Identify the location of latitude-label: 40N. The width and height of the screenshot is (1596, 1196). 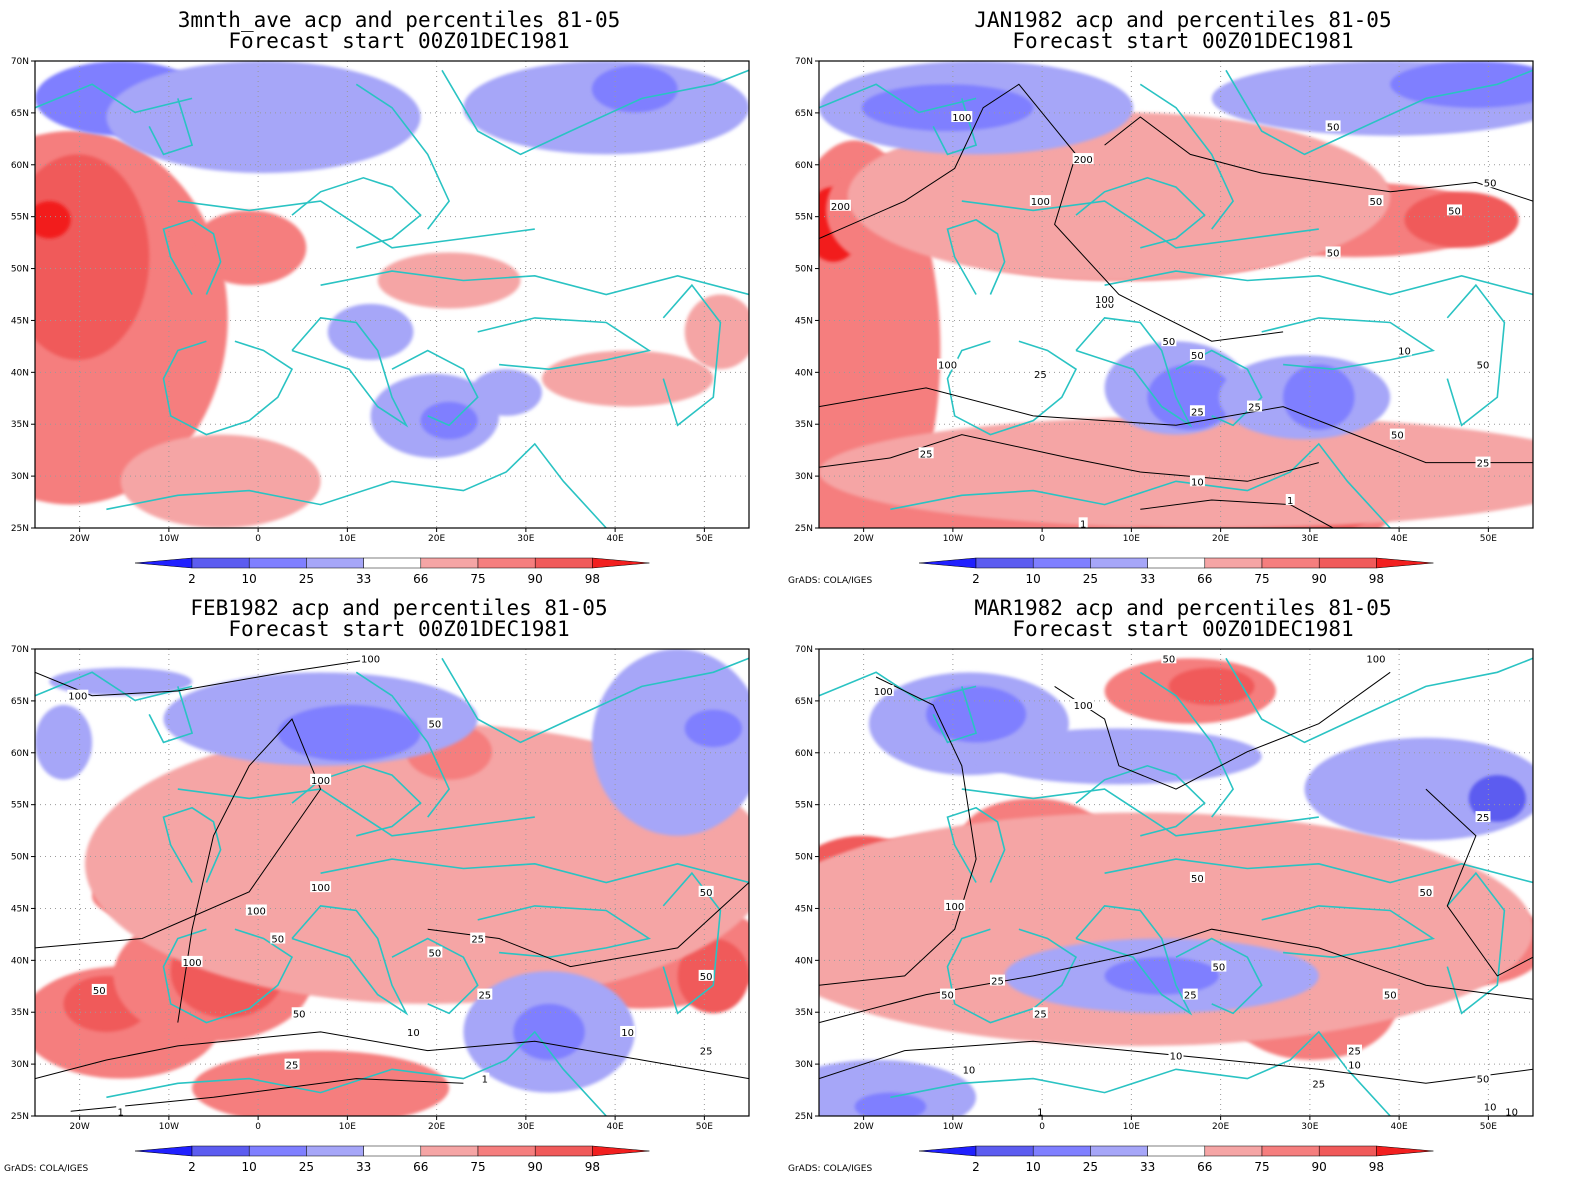
(20, 373).